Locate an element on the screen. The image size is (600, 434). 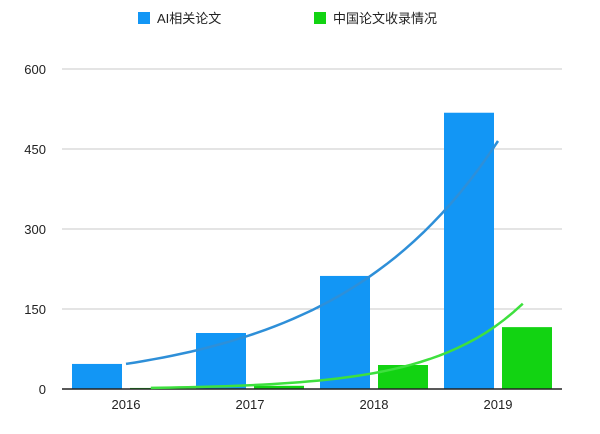
x-tick-label: 2016 is located at coordinates (126, 404).